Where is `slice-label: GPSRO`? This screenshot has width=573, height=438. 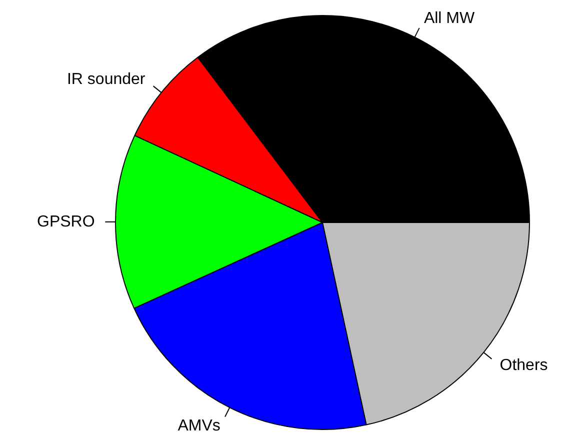
slice-label: GPSRO is located at coordinates (66, 221).